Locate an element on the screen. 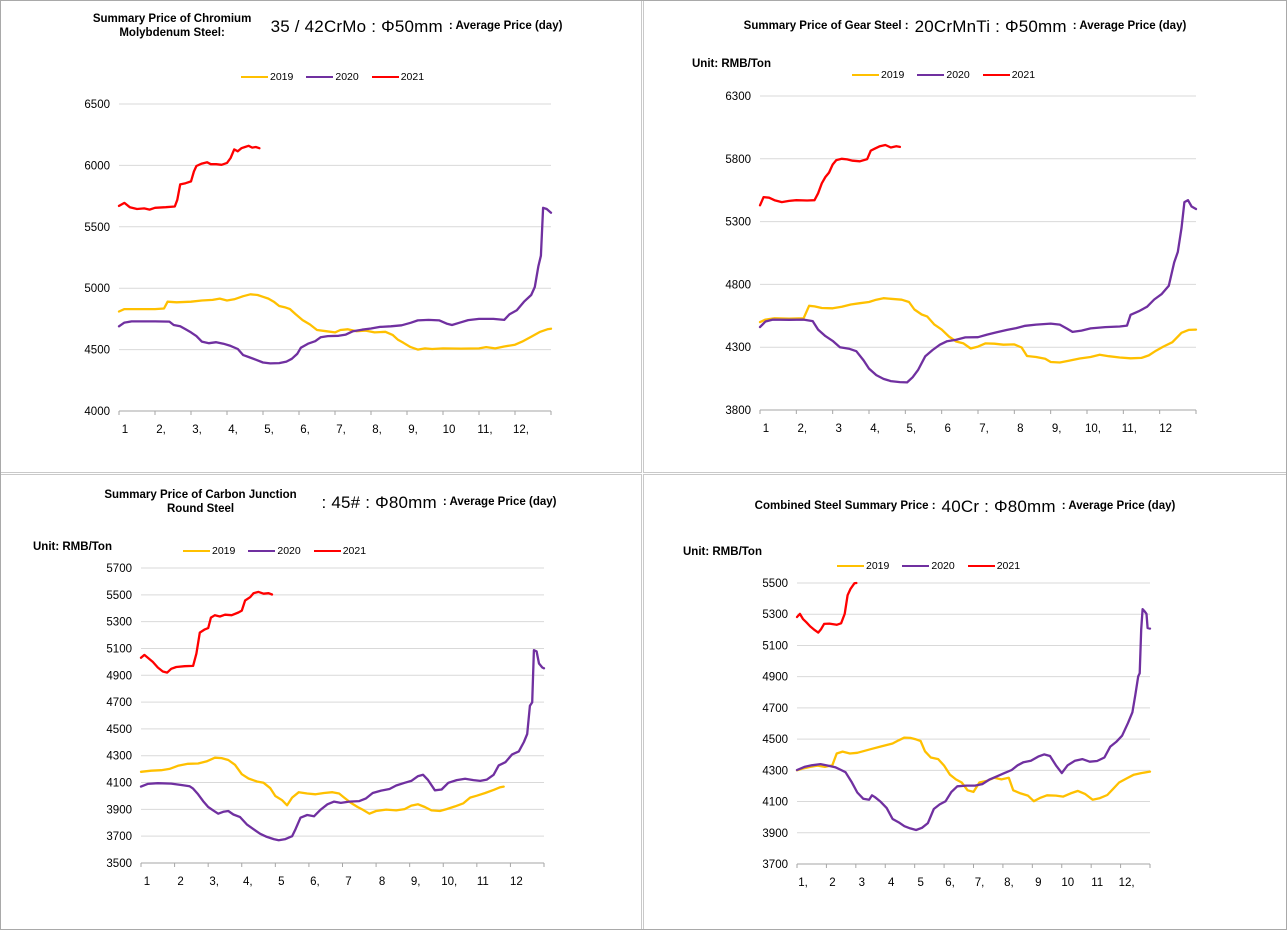 This screenshot has width=1287, height=930. y-tick-label: 3800 is located at coordinates (738, 411).